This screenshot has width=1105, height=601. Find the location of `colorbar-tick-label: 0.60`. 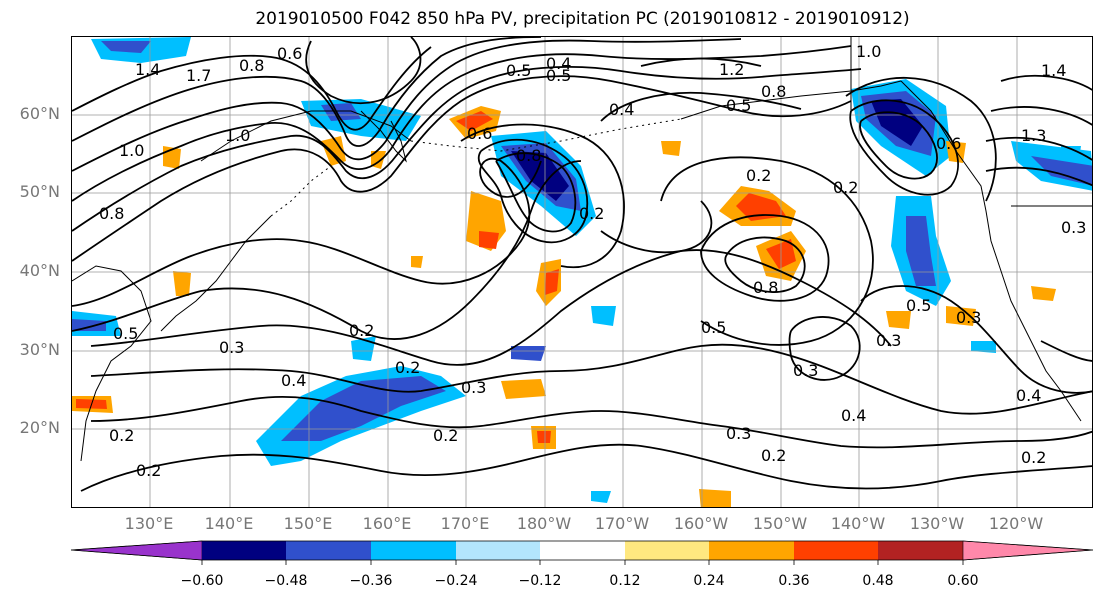

colorbar-tick-label: 0.60 is located at coordinates (963, 581).